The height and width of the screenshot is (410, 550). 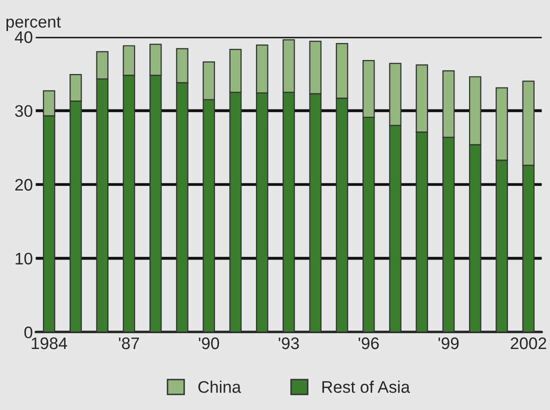 What do you see at coordinates (128, 343) in the screenshot?
I see `x-tick-label: '87` at bounding box center [128, 343].